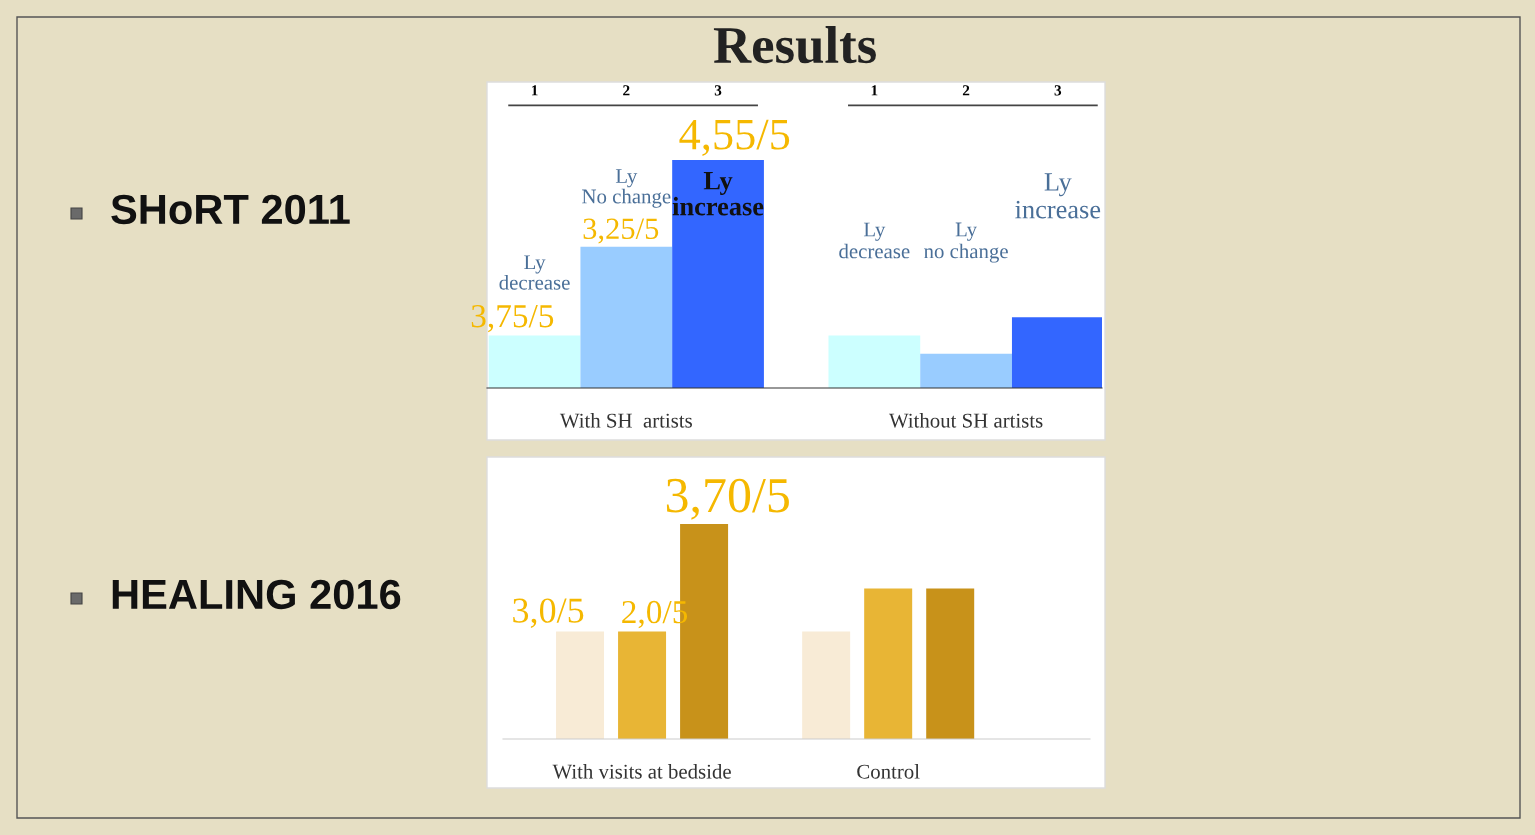 This screenshot has width=1535, height=835. Describe the element at coordinates (965, 420) in the screenshot. I see `x-tick-label: Without SH artists` at that location.